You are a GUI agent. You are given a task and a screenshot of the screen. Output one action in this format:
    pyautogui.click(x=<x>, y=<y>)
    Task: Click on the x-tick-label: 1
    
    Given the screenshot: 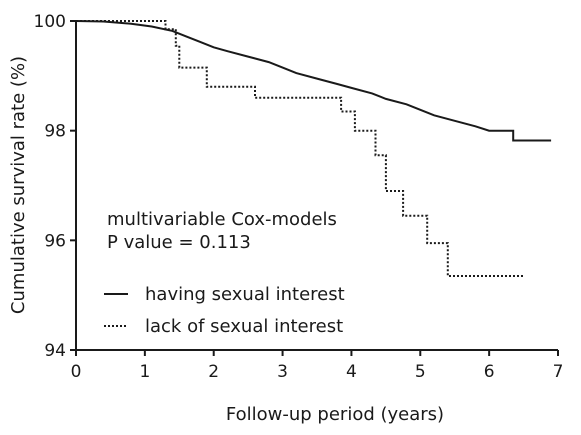 What is the action you would take?
    pyautogui.click(x=144, y=372)
    